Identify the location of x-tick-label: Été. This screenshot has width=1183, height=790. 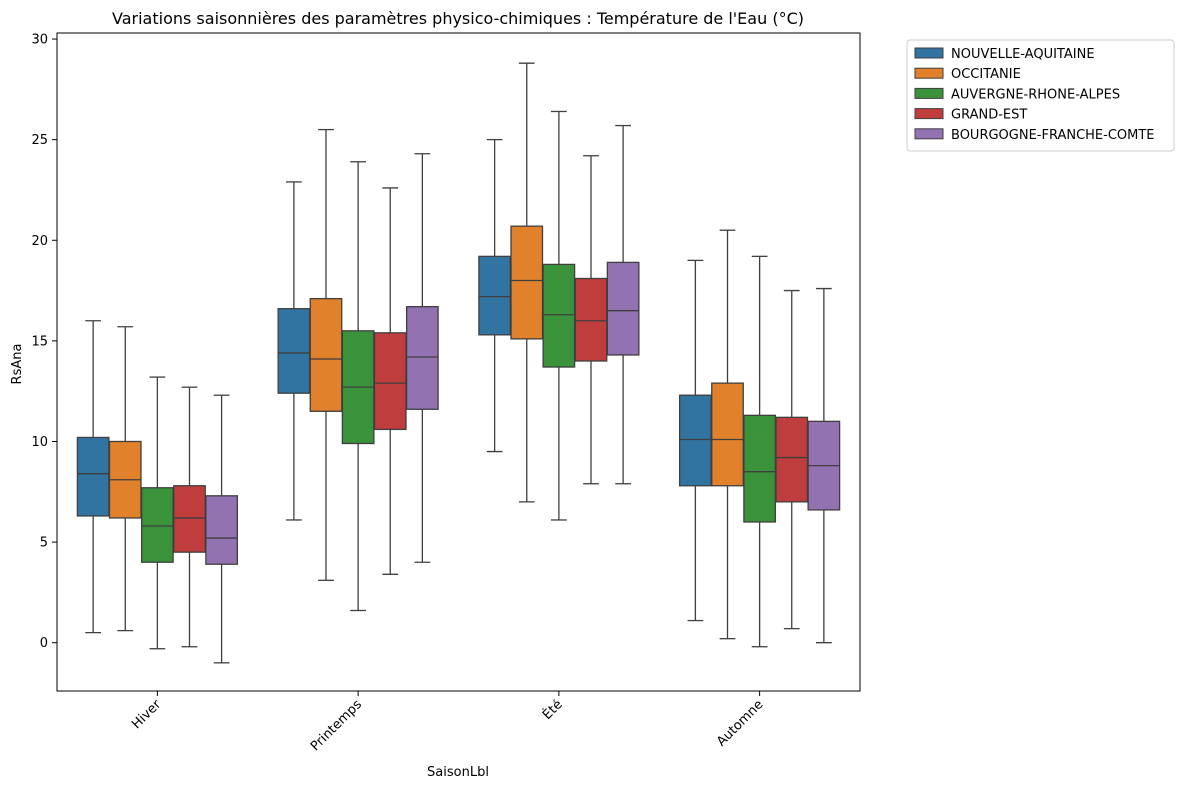
(552, 710).